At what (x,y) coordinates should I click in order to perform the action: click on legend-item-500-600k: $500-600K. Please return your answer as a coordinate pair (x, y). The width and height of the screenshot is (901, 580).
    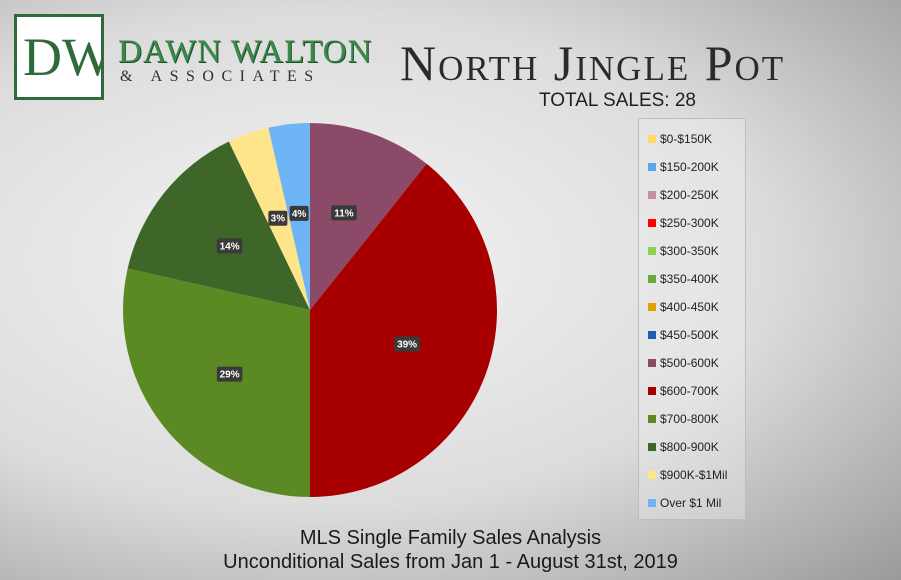
    Looking at the image, I should click on (683, 363).